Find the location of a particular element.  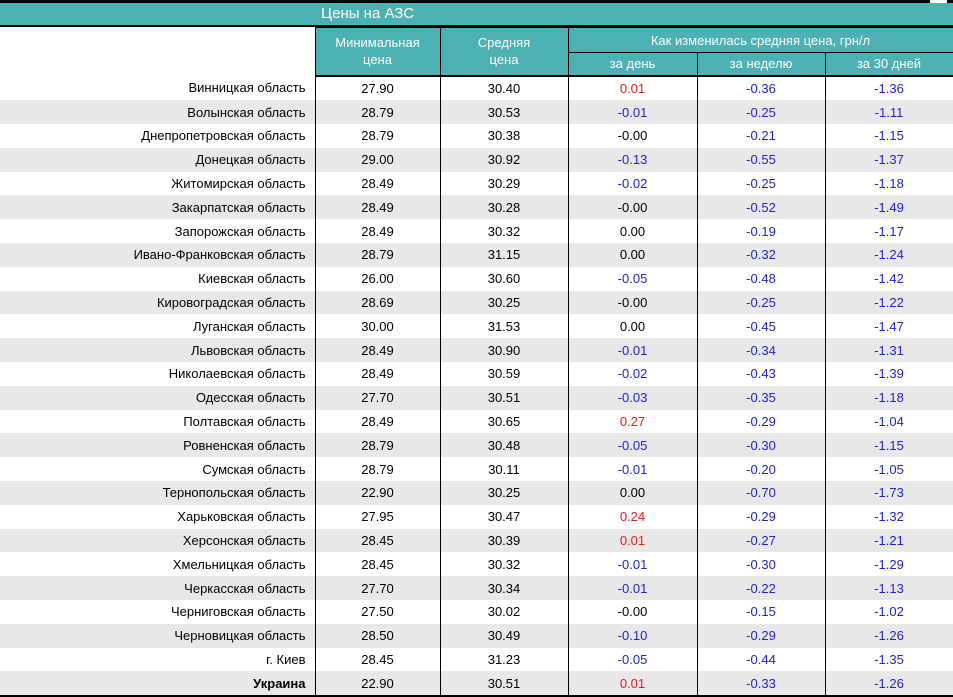

region-cell: Черновицкая область is located at coordinates (240, 636).